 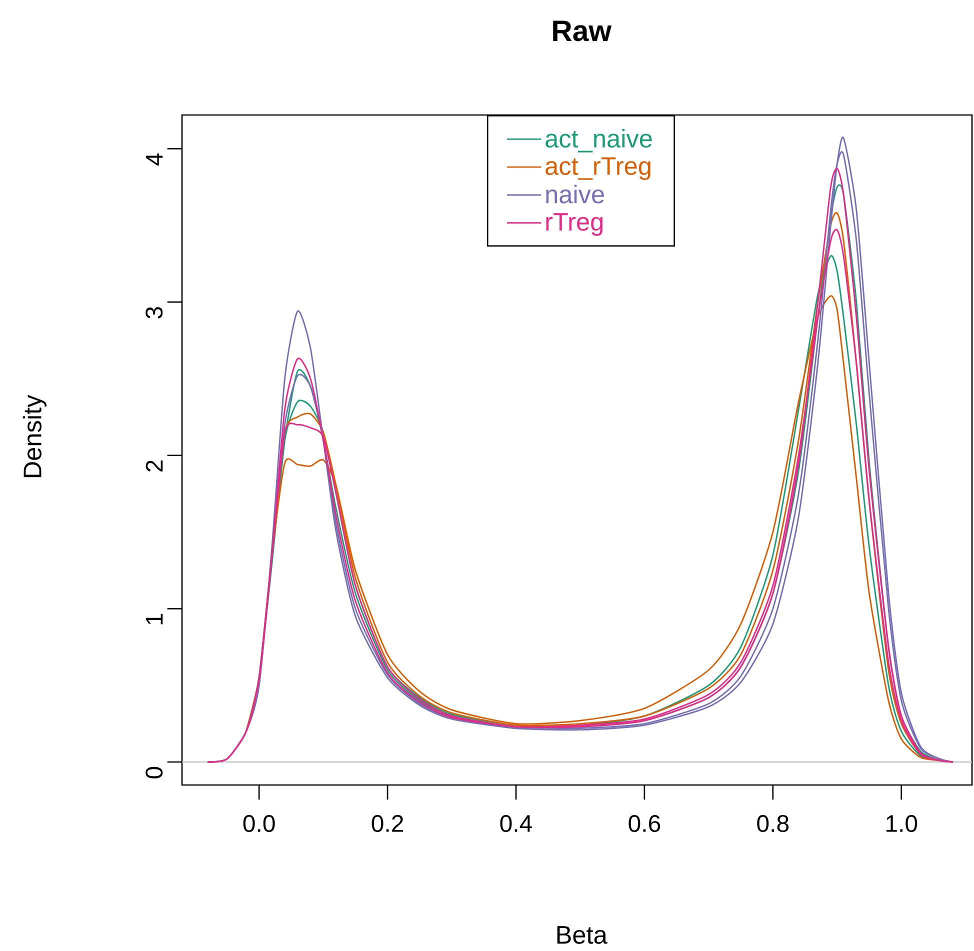 I want to click on y-tick-label: 0, so click(x=154, y=772).